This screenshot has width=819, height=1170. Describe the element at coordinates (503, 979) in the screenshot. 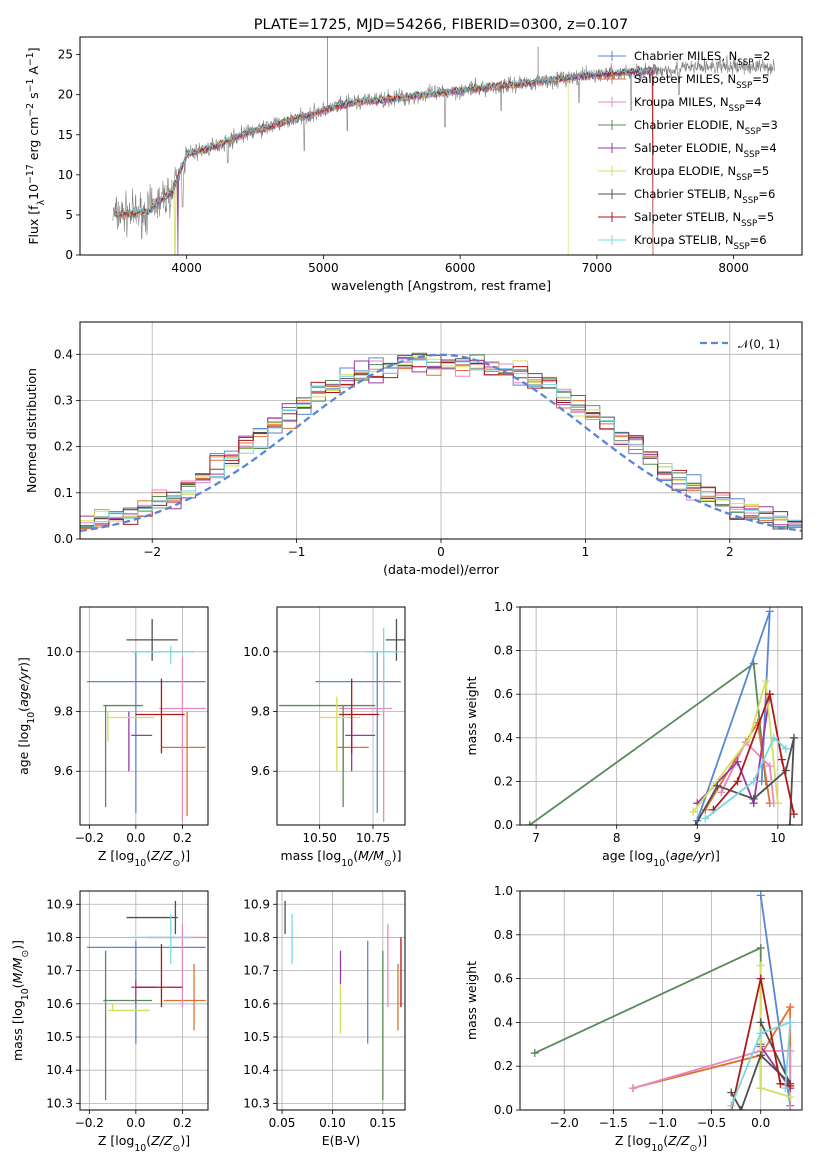

I see `y-tick-label: 0.6` at that location.